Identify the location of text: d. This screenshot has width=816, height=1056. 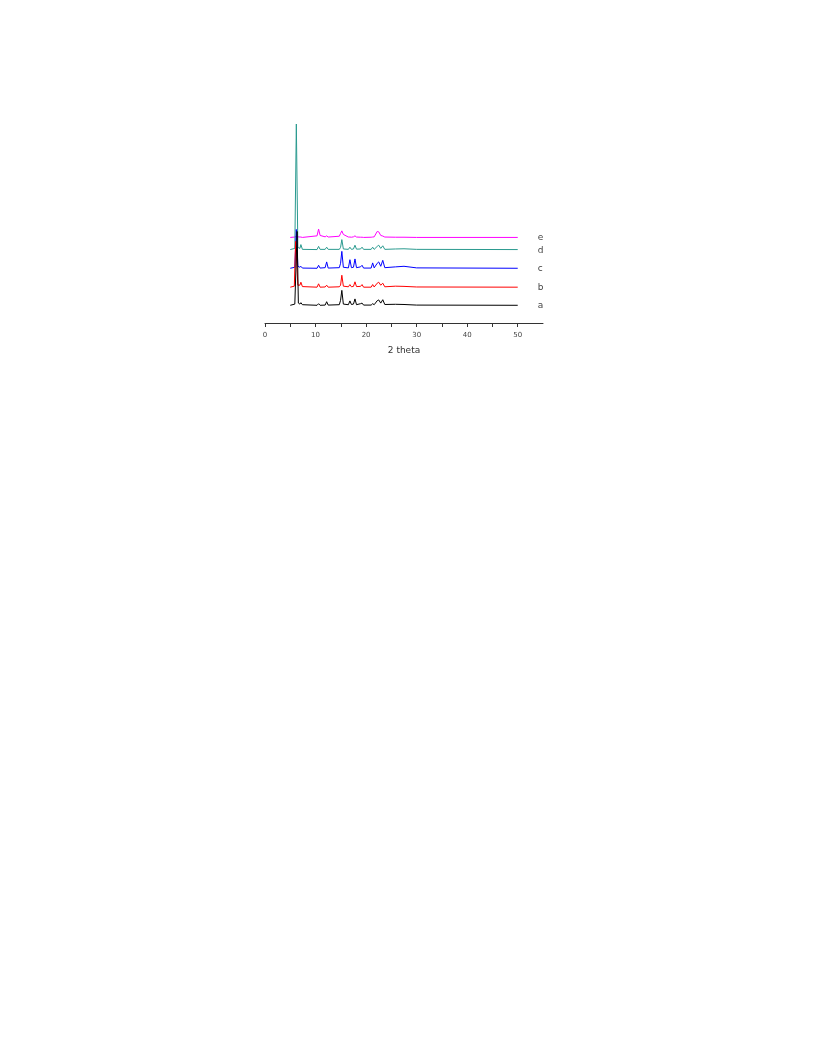
(540, 249).